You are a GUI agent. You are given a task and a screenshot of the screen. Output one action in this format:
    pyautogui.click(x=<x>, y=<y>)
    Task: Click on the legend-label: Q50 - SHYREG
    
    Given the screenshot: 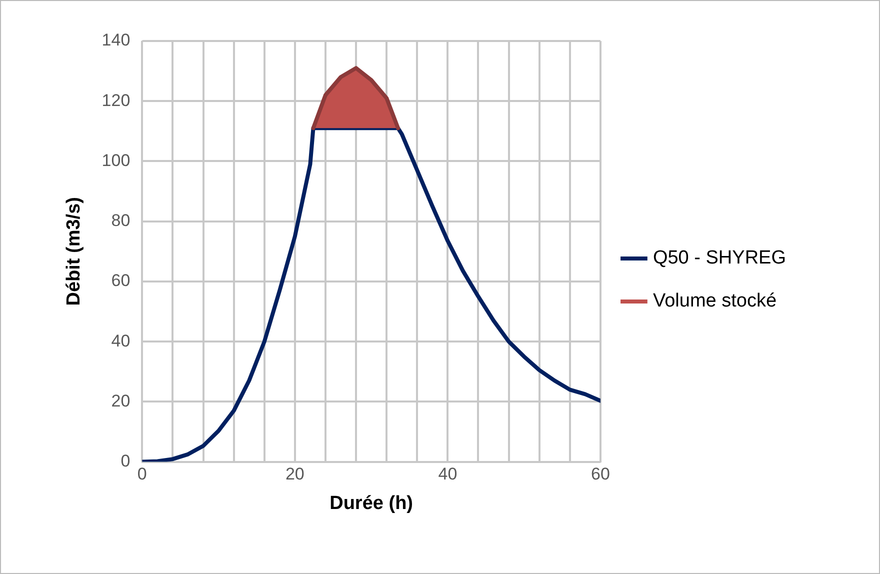 What is the action you would take?
    pyautogui.click(x=719, y=258)
    